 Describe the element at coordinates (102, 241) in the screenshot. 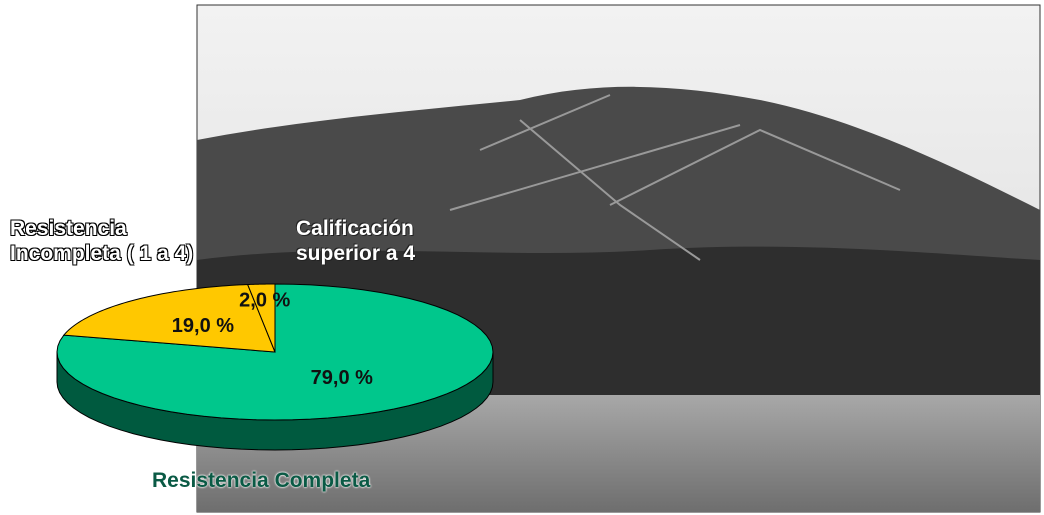

I see `category-label: Resistencia Incompleta ( 1 a 4)` at that location.